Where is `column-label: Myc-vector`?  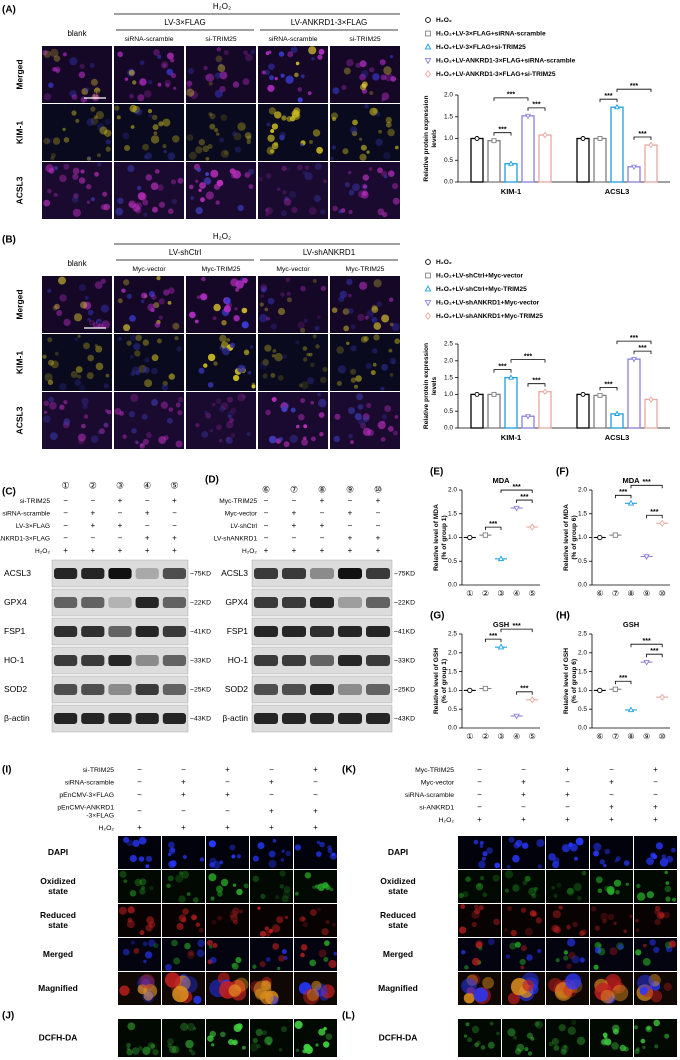 column-label: Myc-vector is located at coordinates (149, 269).